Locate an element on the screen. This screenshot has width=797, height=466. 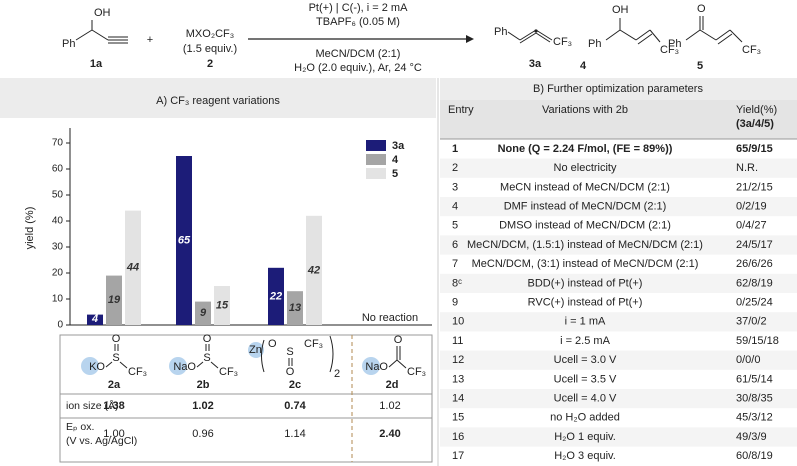
data-label: 19 is located at coordinates (114, 300).